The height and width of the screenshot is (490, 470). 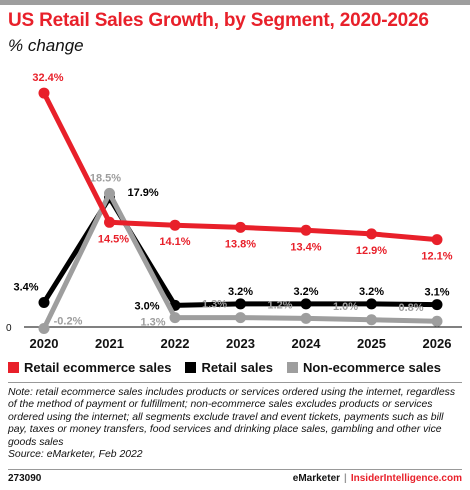 I want to click on legend-swatch-black, so click(x=191, y=367).